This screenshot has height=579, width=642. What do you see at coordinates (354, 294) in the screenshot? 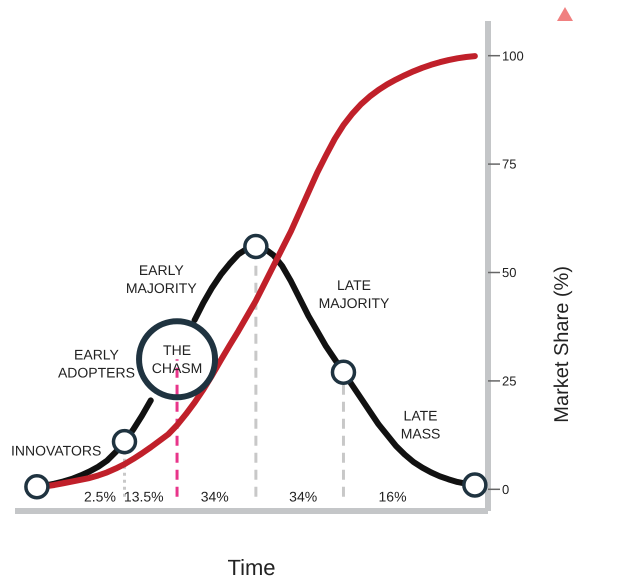
I see `annotation: LATE MAJORITY` at bounding box center [354, 294].